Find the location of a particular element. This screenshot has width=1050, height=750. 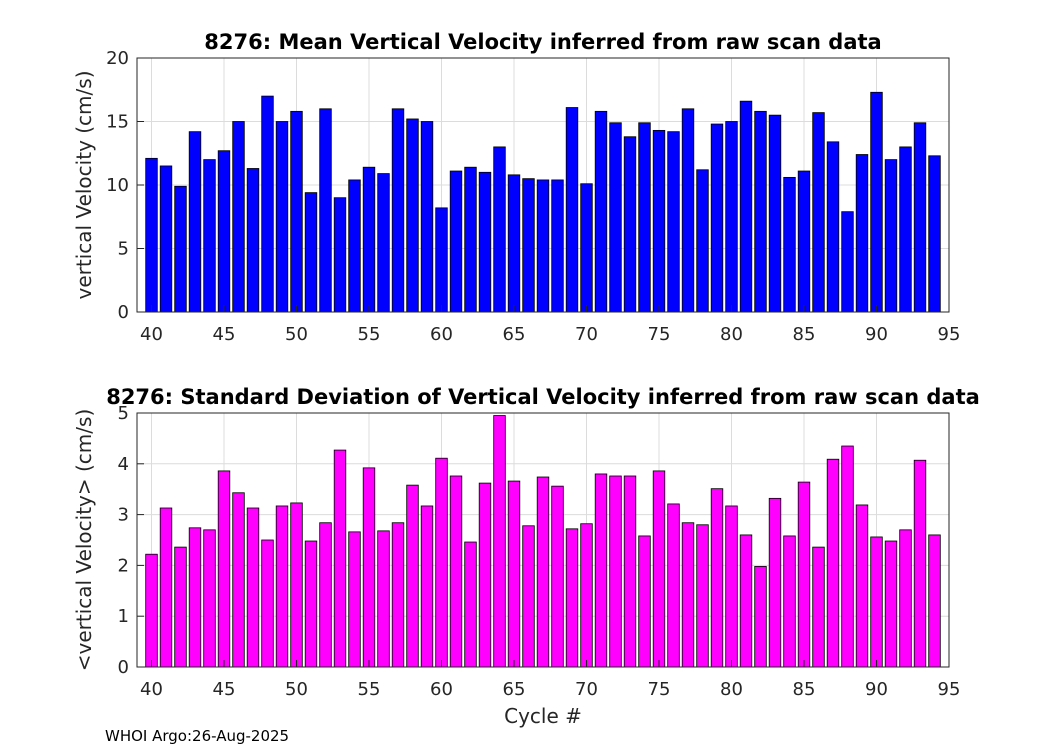

y-tick-label: 15 is located at coordinates (117, 122).